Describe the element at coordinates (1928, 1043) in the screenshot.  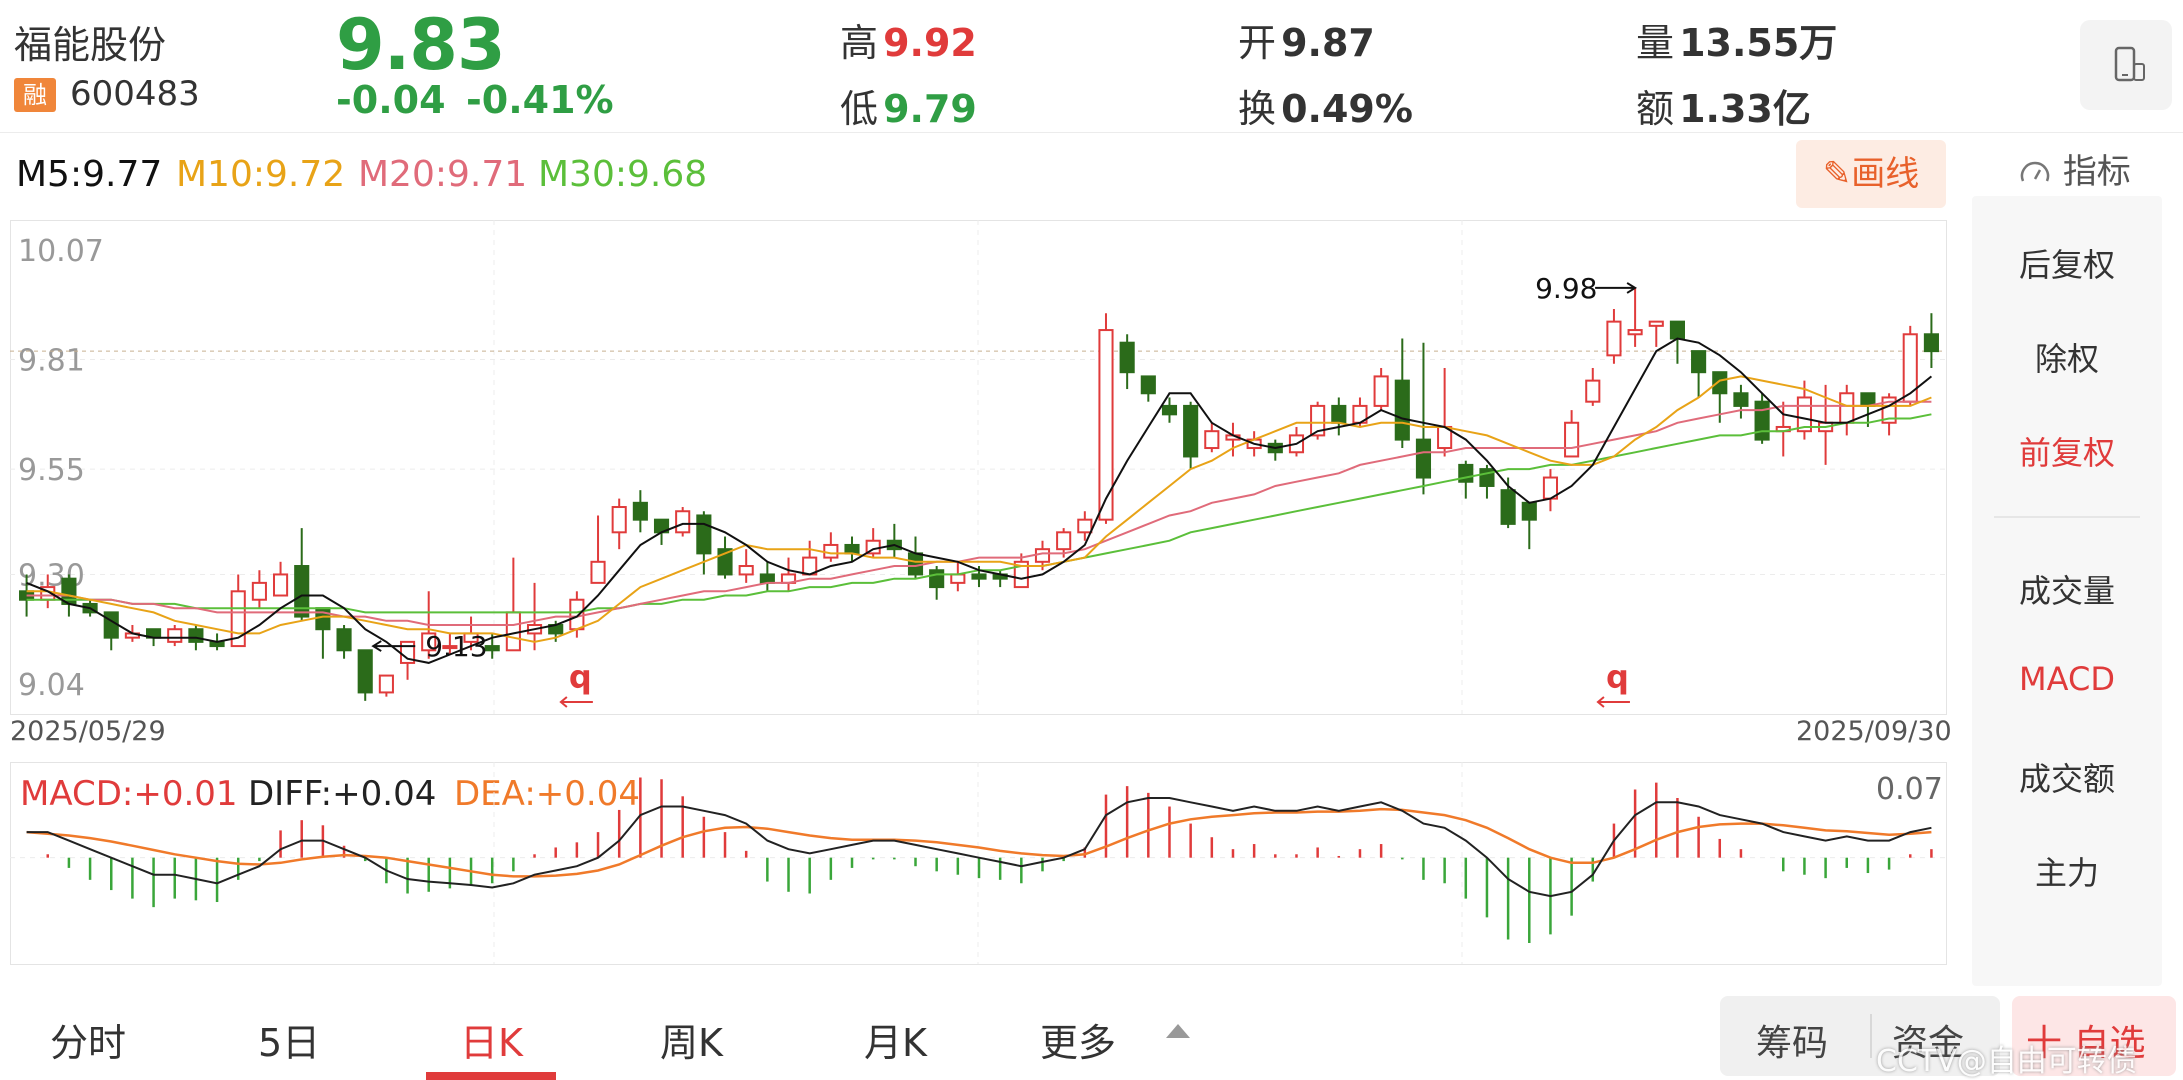
I see `funds-button: 资金` at that location.